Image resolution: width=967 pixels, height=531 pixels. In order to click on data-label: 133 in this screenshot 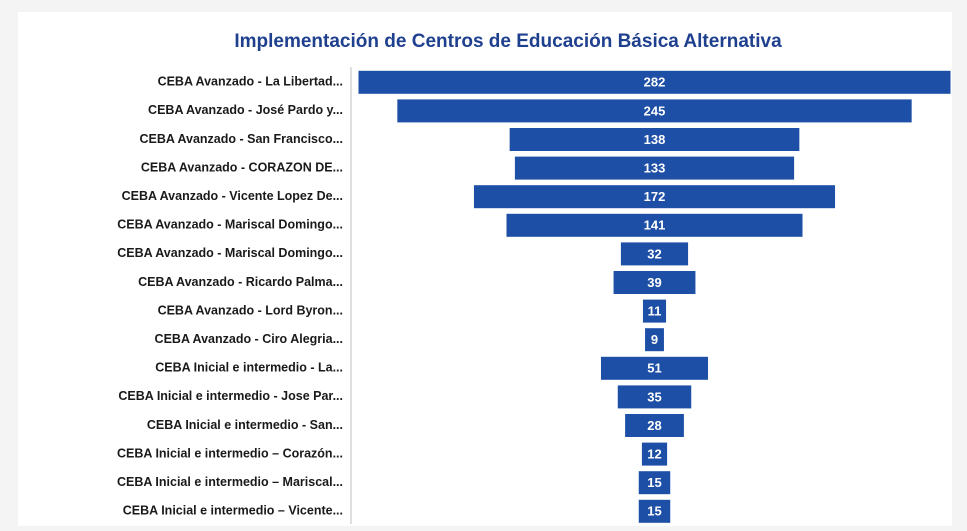, I will do `click(655, 168)`.